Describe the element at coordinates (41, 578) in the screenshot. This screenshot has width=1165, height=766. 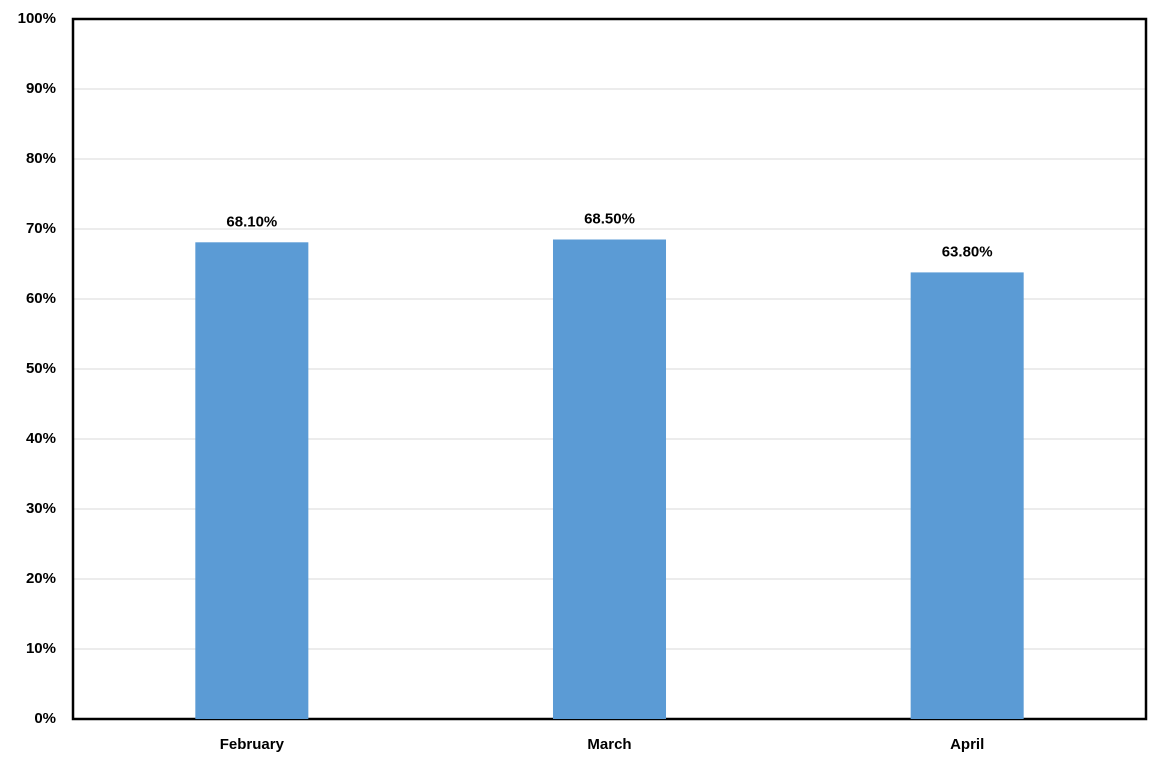
I see `y-tick-label: 20%` at that location.